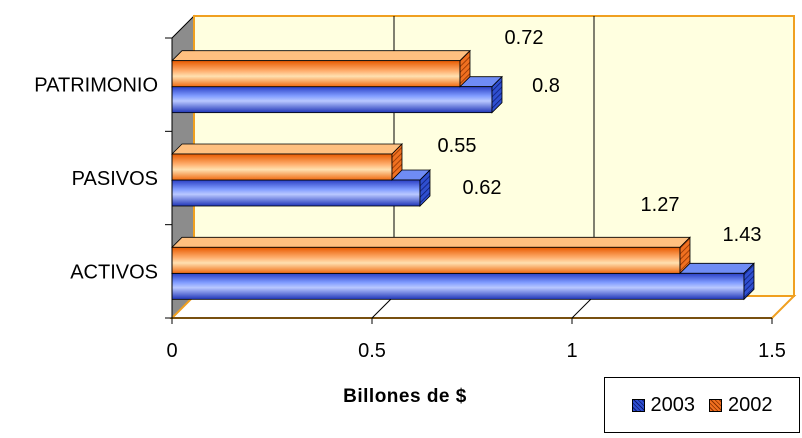  Describe the element at coordinates (96, 86) in the screenshot. I see `y-tick-label: PATRIMONIO` at that location.